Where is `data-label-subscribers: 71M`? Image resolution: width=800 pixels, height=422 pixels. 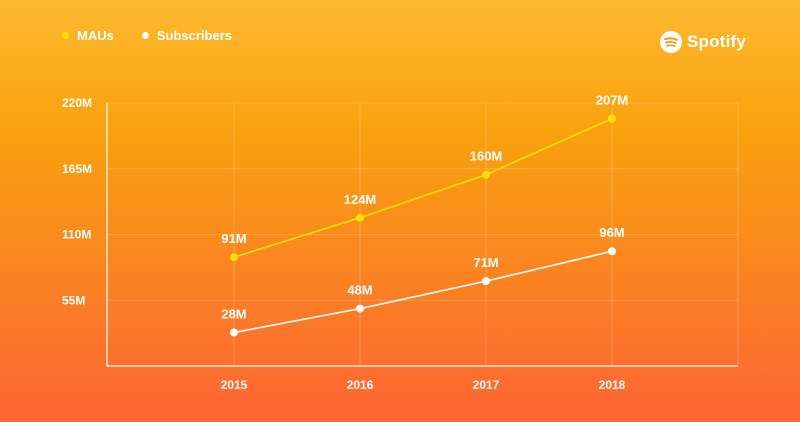
data-label-subscribers: 71M is located at coordinates (485, 262).